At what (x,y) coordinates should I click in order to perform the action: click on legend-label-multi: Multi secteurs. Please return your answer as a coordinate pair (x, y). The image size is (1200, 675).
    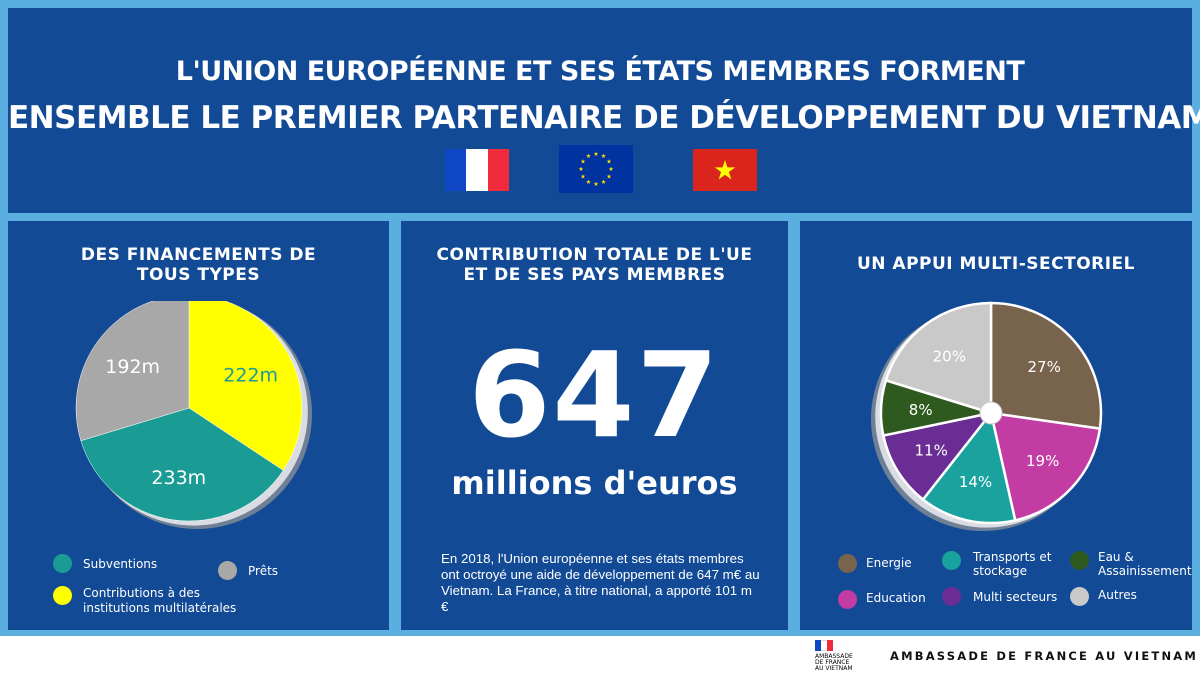
    Looking at the image, I should click on (1015, 597).